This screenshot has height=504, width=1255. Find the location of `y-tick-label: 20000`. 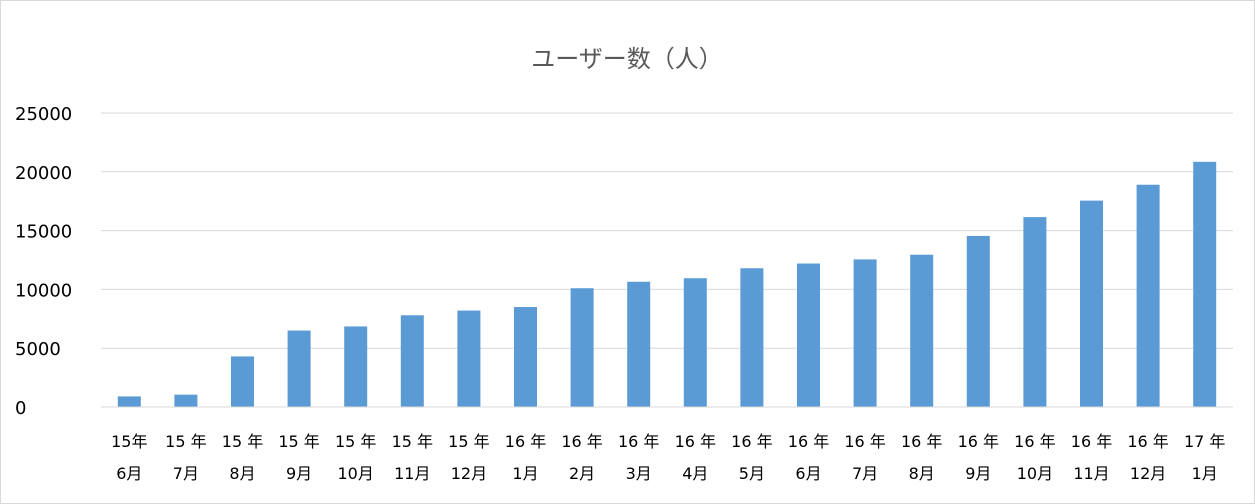

y-tick-label: 20000 is located at coordinates (43, 173).